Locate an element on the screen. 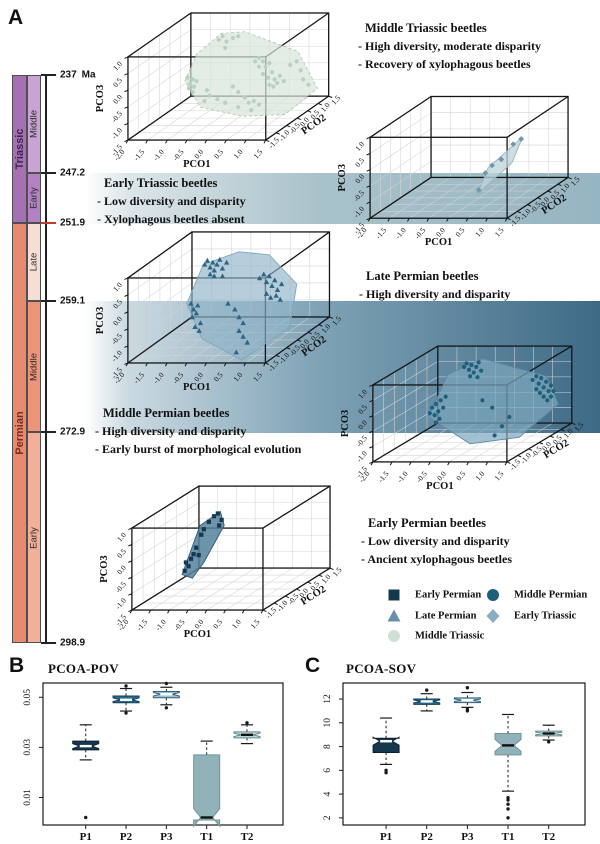 The width and height of the screenshot is (600, 844). timescale-segment-early: Early is located at coordinates (34, 198).